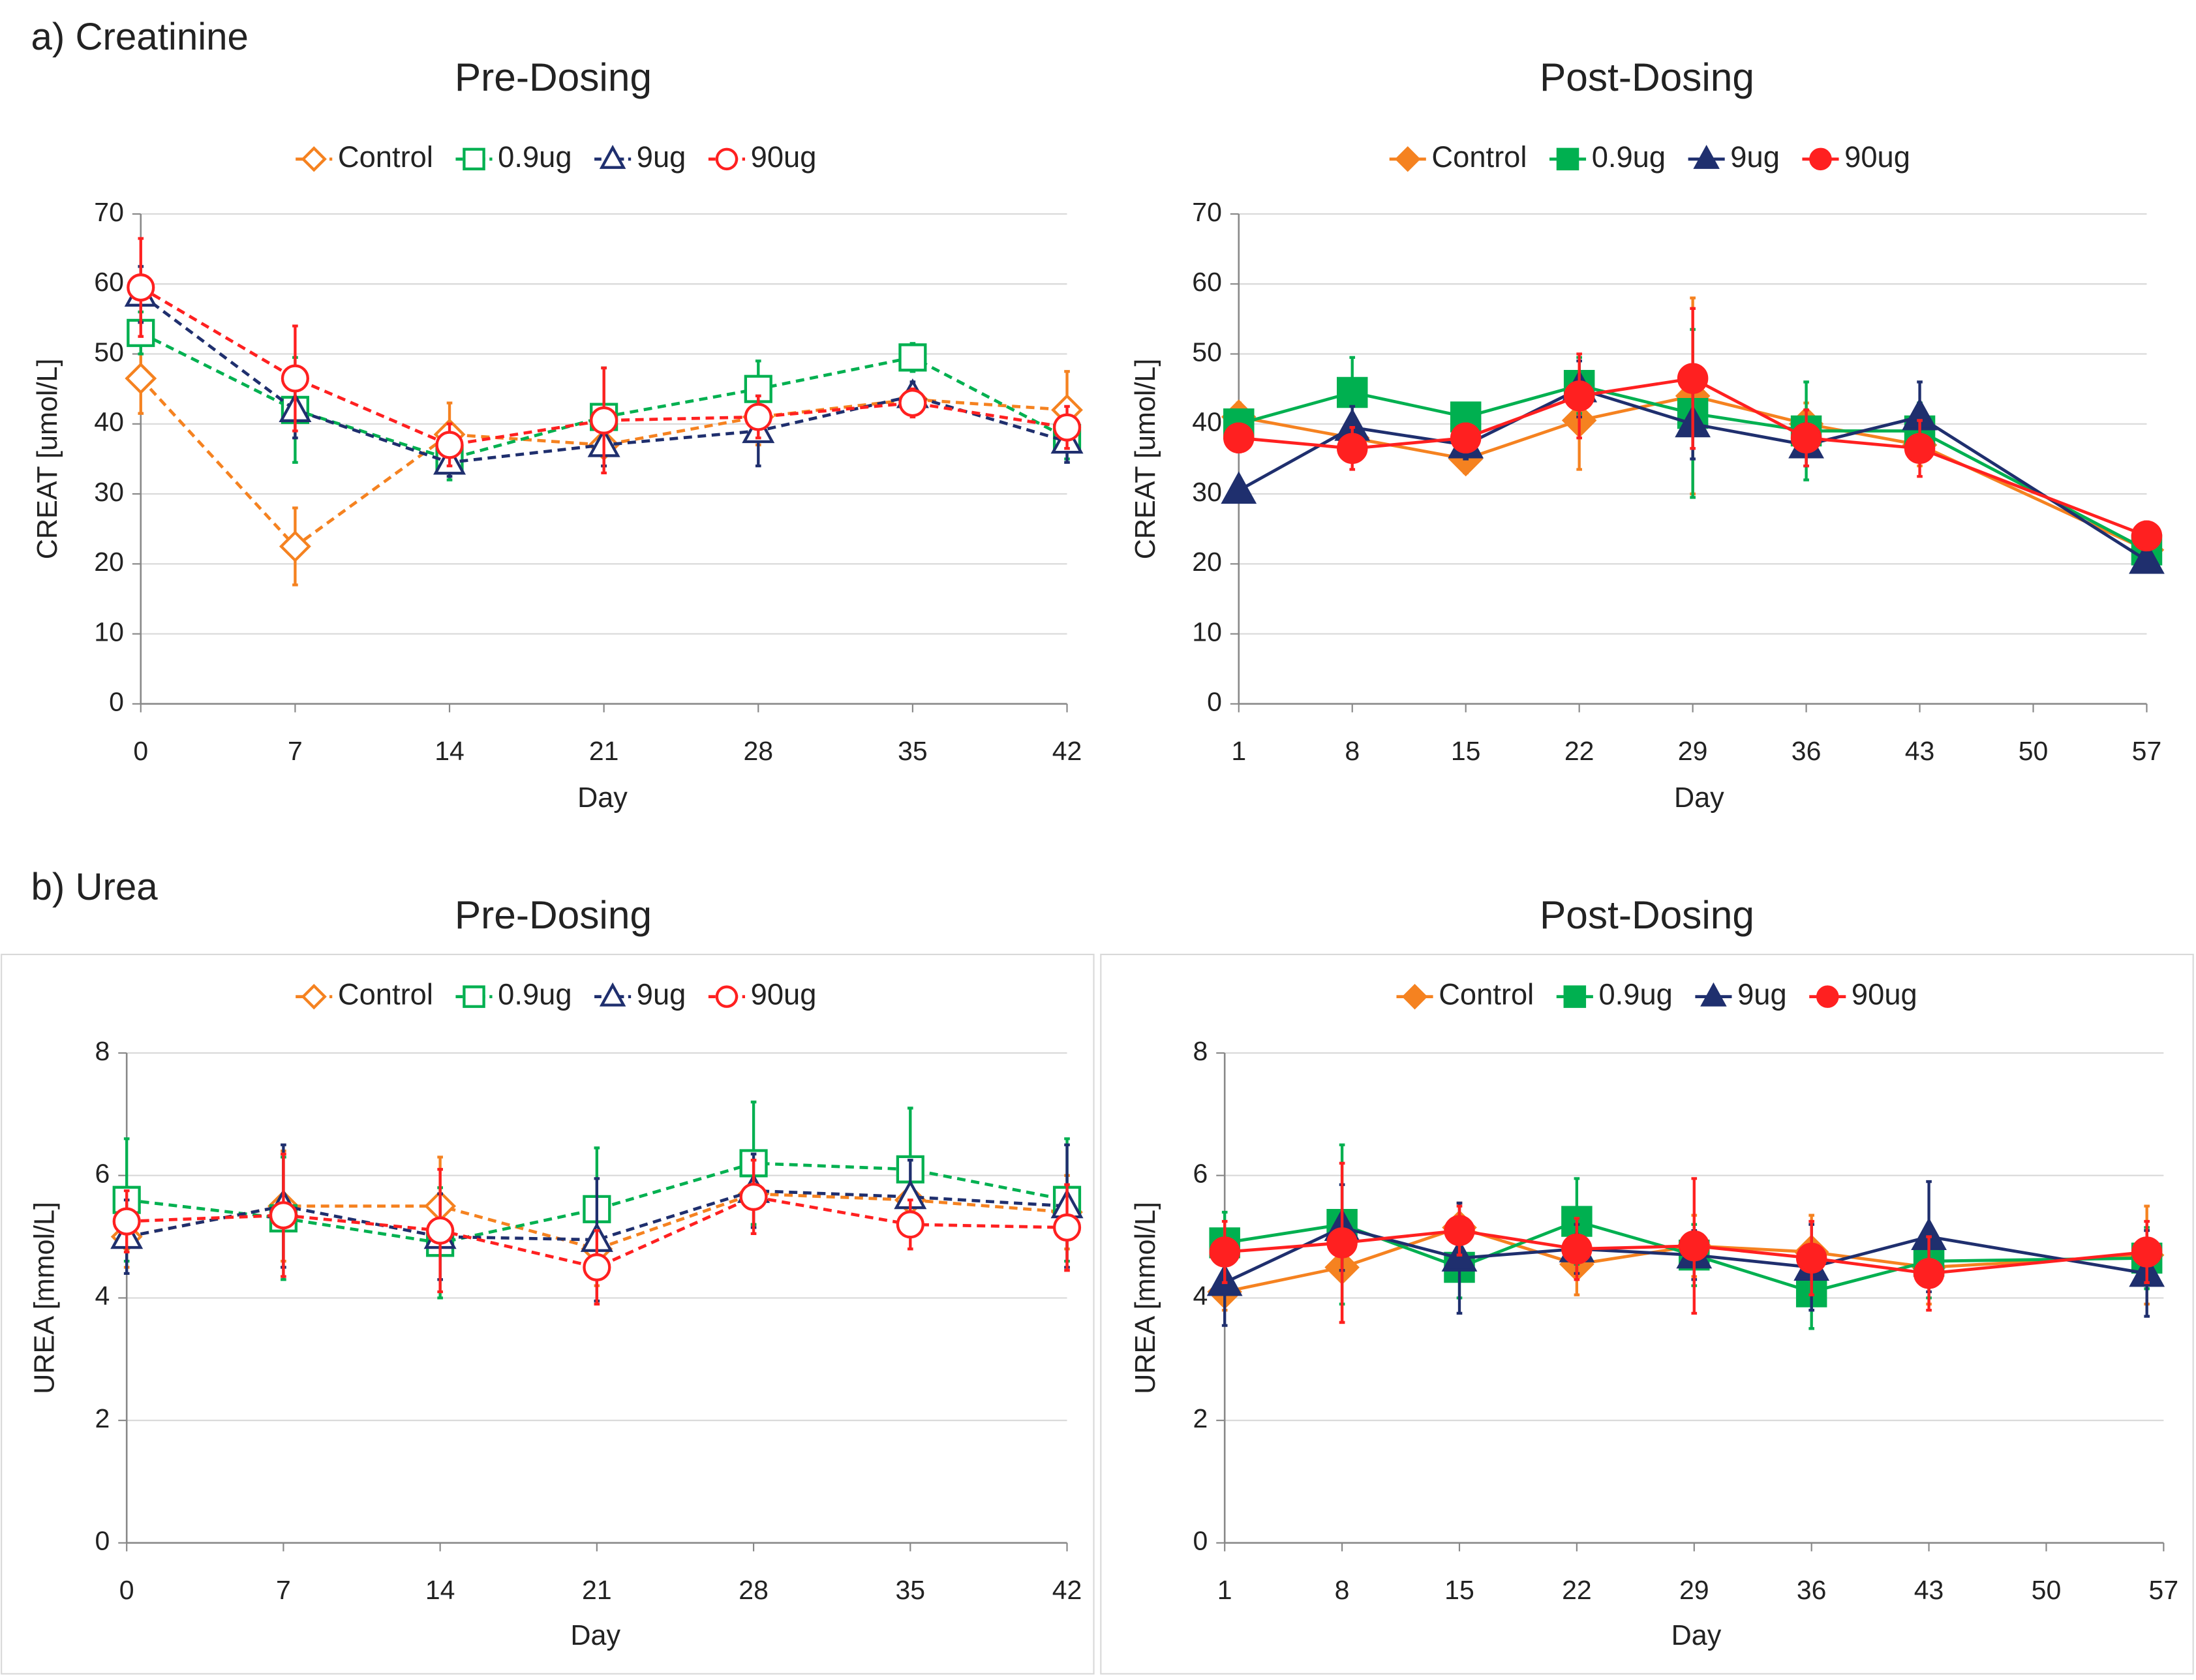 This screenshot has height=1680, width=2196. I want to click on legend-label: 90ug, so click(784, 157).